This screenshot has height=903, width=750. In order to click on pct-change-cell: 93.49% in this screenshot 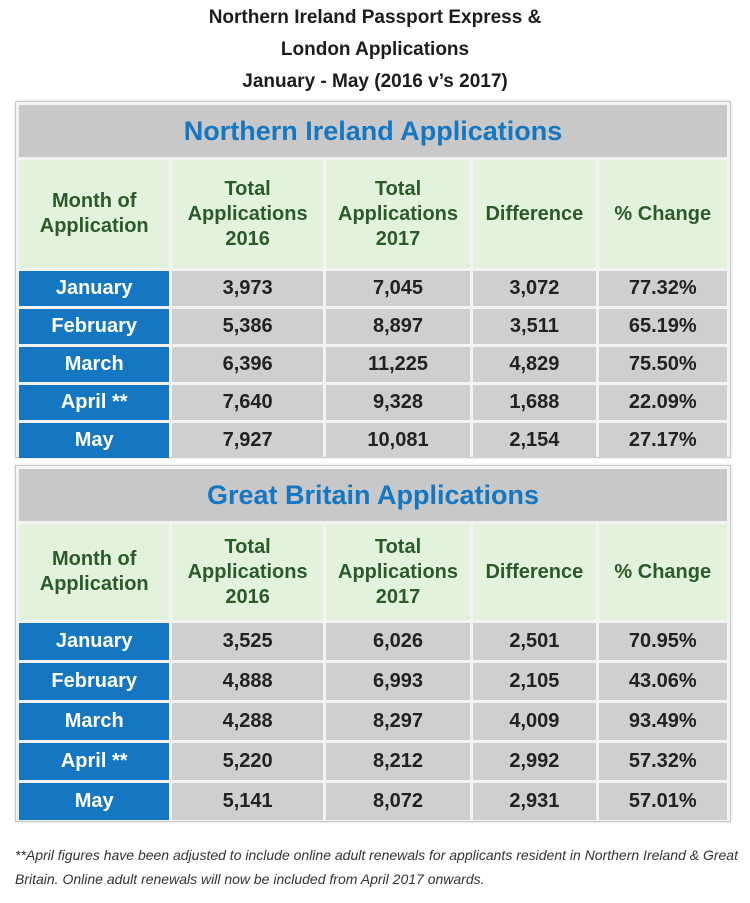, I will do `click(662, 721)`.